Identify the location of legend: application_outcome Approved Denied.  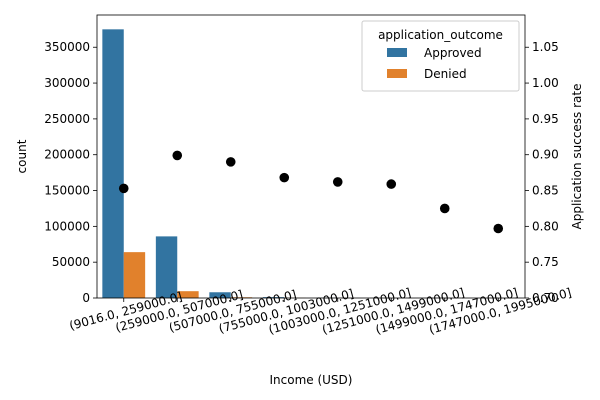
(440, 56).